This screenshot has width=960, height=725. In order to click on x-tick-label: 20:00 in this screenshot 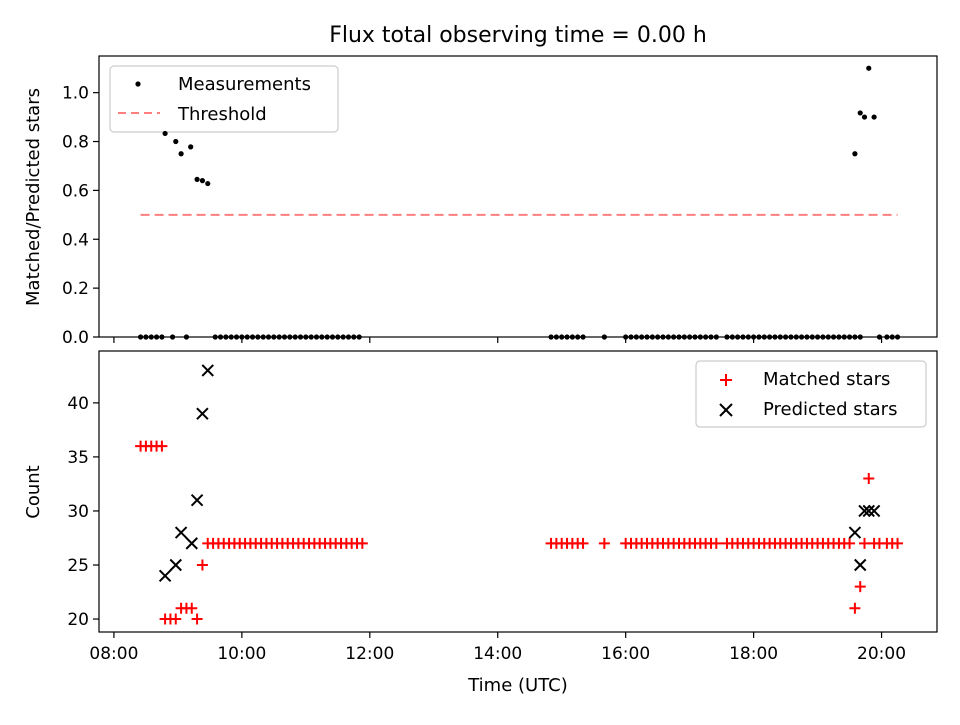, I will do `click(881, 654)`.